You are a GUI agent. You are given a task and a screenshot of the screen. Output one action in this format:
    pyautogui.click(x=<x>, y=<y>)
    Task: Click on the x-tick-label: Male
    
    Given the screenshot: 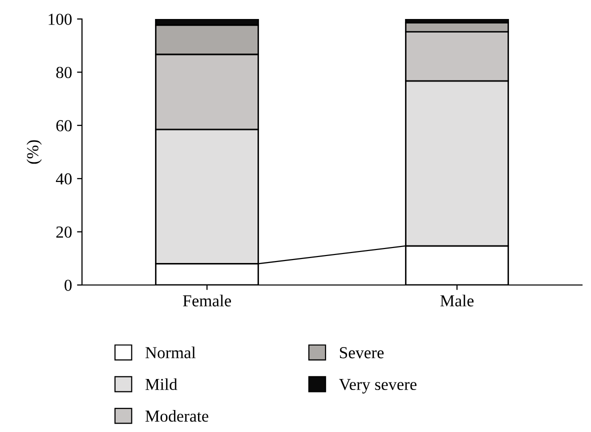 What is the action you would take?
    pyautogui.click(x=457, y=300)
    